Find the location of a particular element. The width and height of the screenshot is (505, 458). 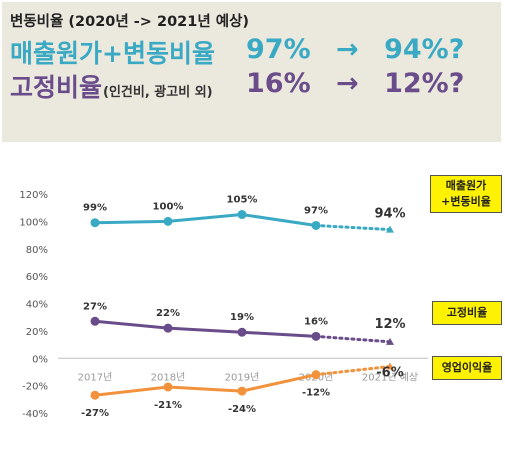

y-tick-label: 40% is located at coordinates (37, 305).